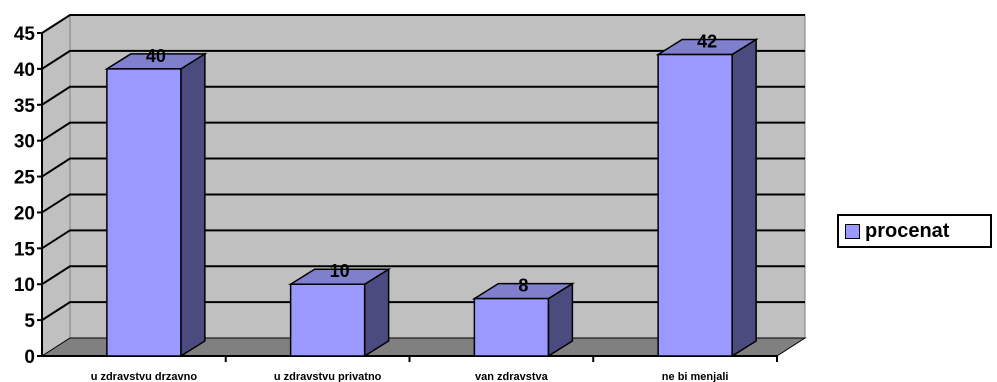 The image size is (997, 382). I want to click on y-tick-label: 5, so click(29, 321).